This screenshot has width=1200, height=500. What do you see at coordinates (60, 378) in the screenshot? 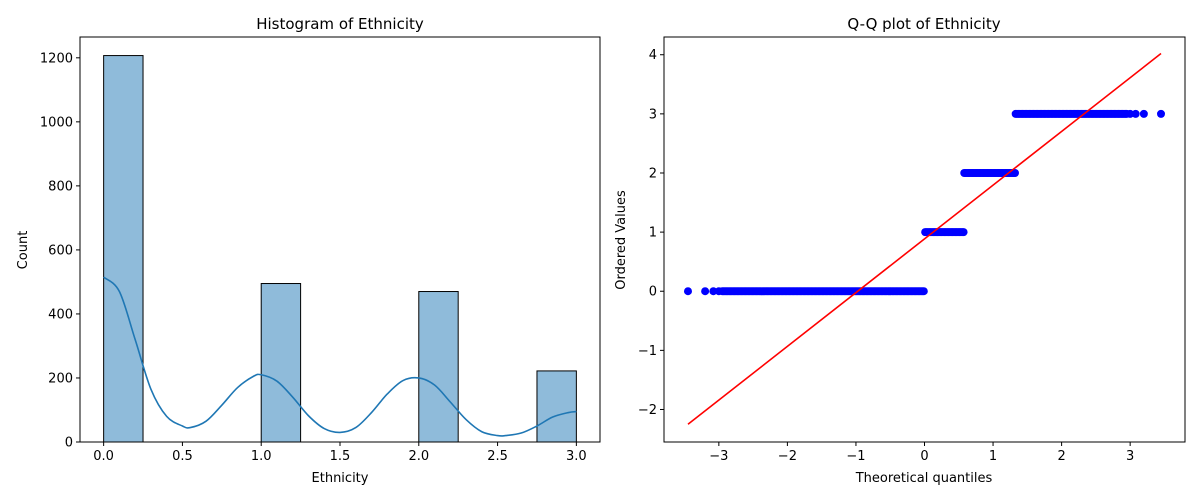
I see `histogram-ytick-label: 200` at bounding box center [60, 378].